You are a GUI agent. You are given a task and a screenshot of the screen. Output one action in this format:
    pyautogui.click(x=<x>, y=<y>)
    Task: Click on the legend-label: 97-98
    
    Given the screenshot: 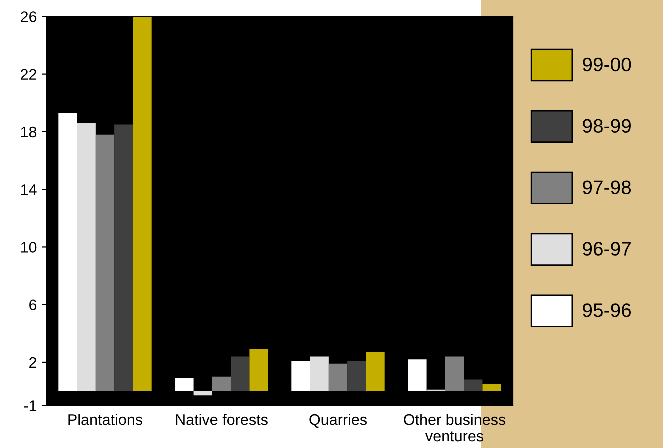 What is the action you would take?
    pyautogui.click(x=607, y=187)
    